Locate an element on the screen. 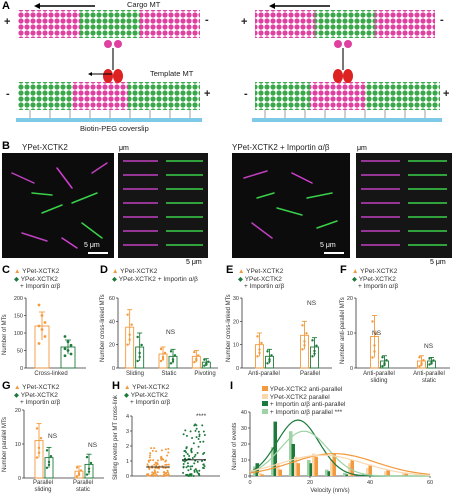 This screenshot has width=458, height=500. y-tick-label: 10 is located at coordinates (350, 334).